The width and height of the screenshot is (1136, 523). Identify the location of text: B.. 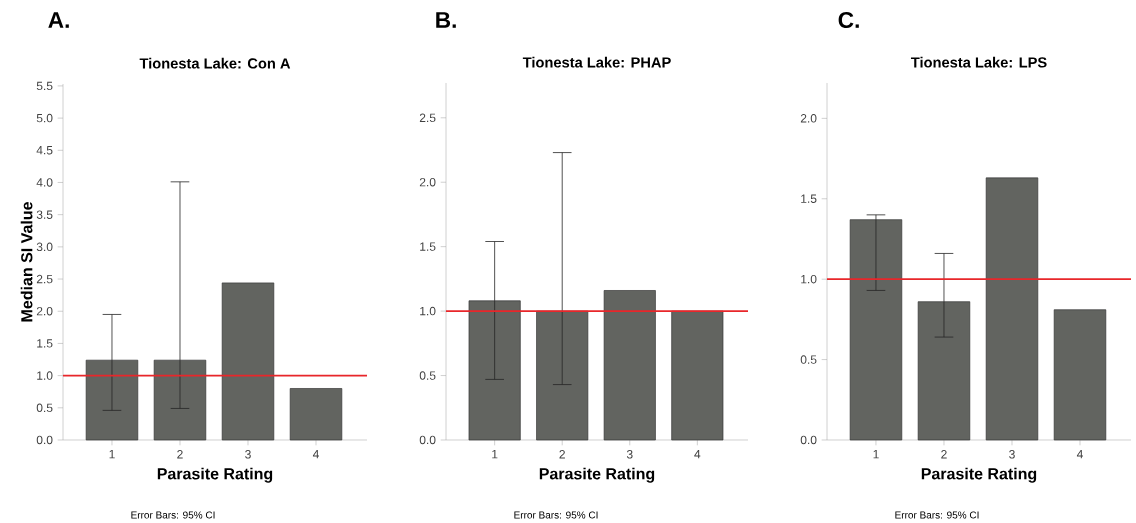
(446, 20).